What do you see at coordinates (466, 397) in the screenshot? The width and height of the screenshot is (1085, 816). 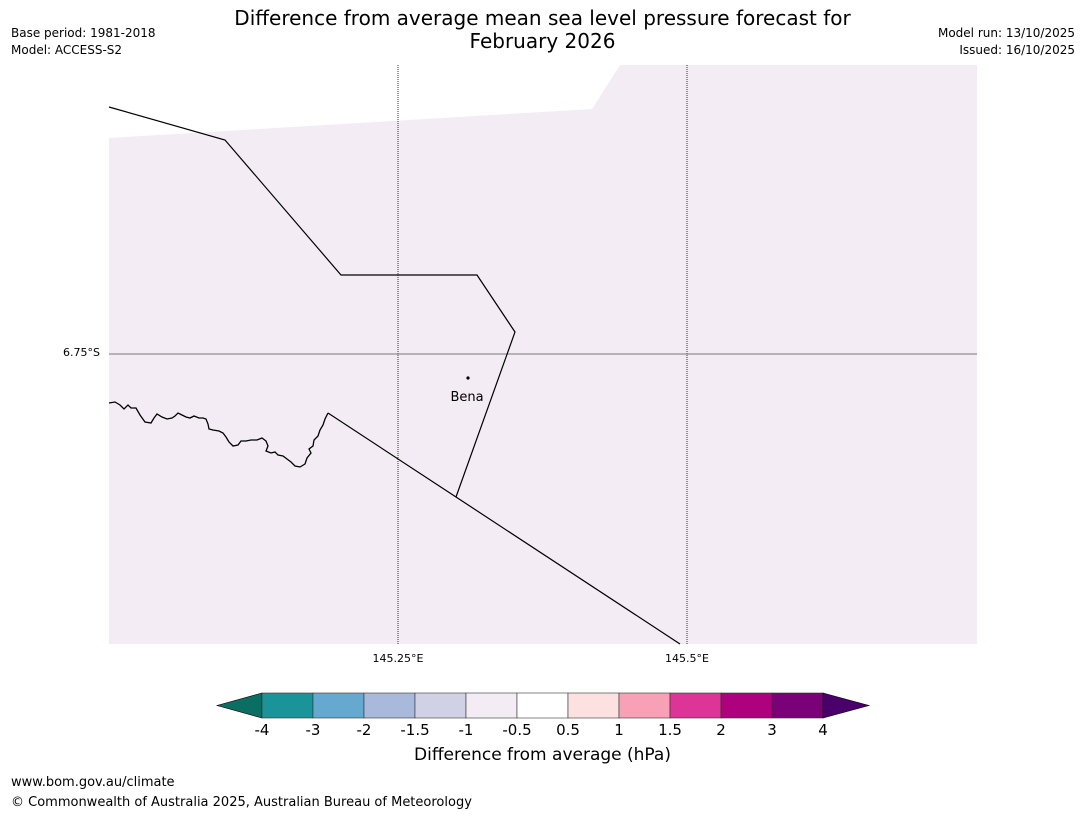 I see `place-label: Bena` at bounding box center [466, 397].